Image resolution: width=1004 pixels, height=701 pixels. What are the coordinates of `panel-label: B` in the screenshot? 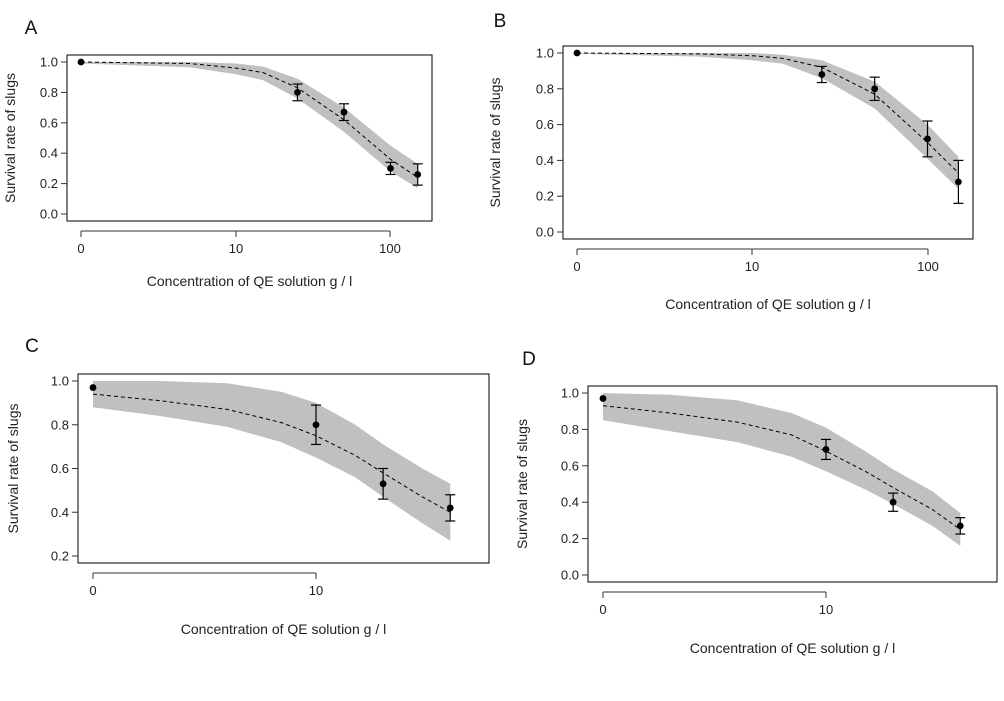 It's located at (500, 21).